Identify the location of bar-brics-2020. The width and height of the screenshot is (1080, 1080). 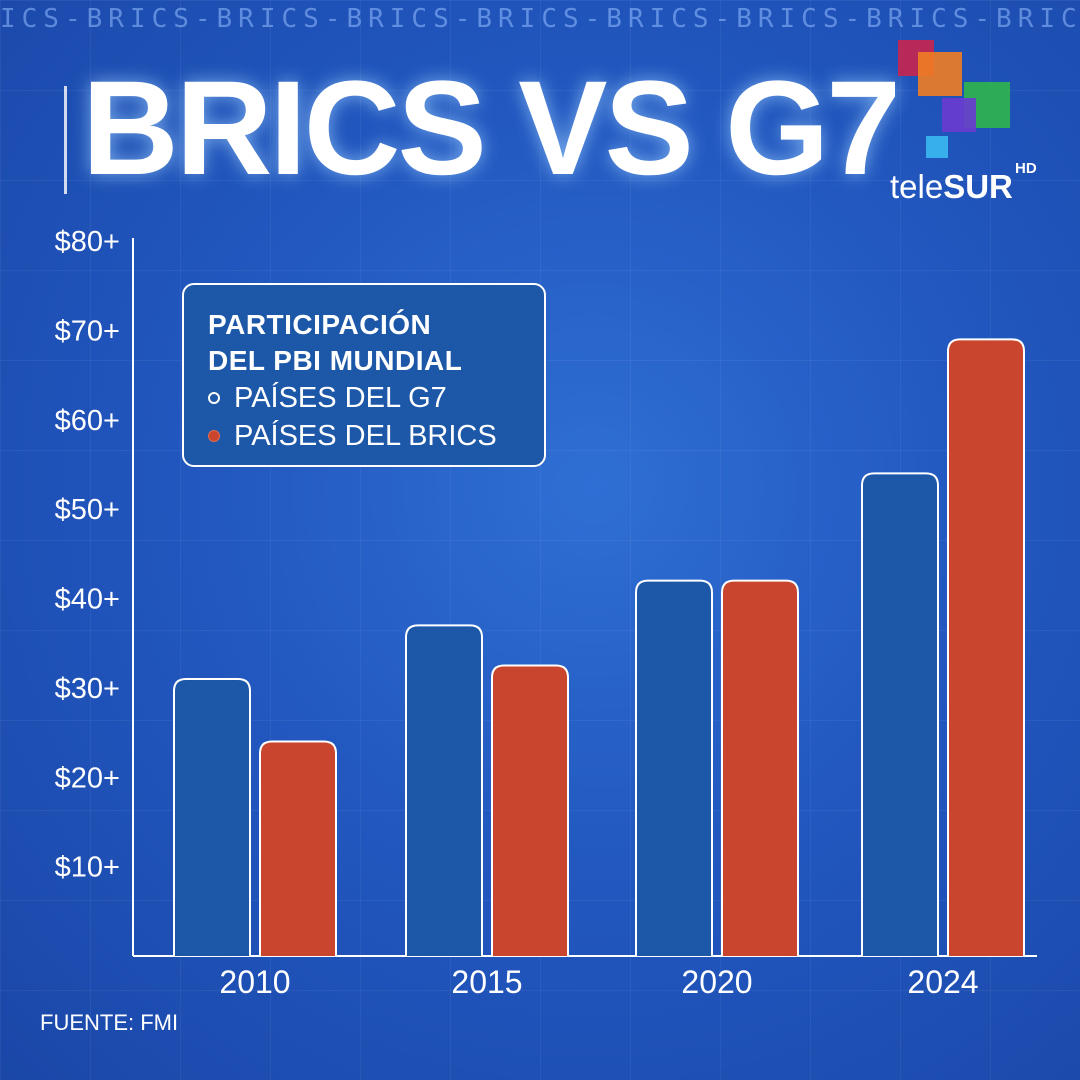
(760, 767).